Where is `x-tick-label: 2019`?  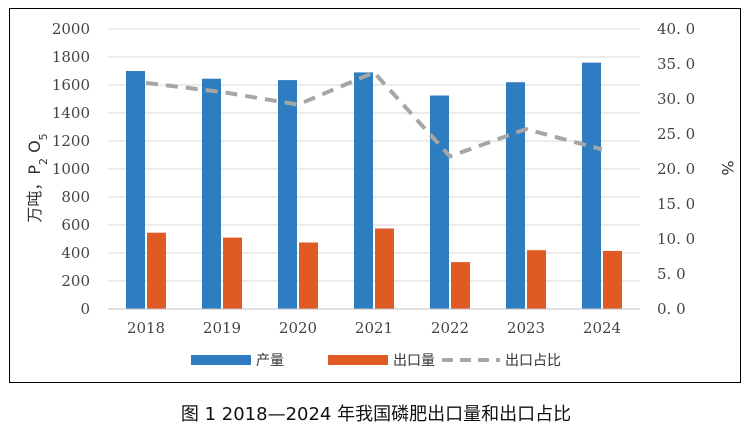
x-tick-label: 2019 is located at coordinates (222, 328).